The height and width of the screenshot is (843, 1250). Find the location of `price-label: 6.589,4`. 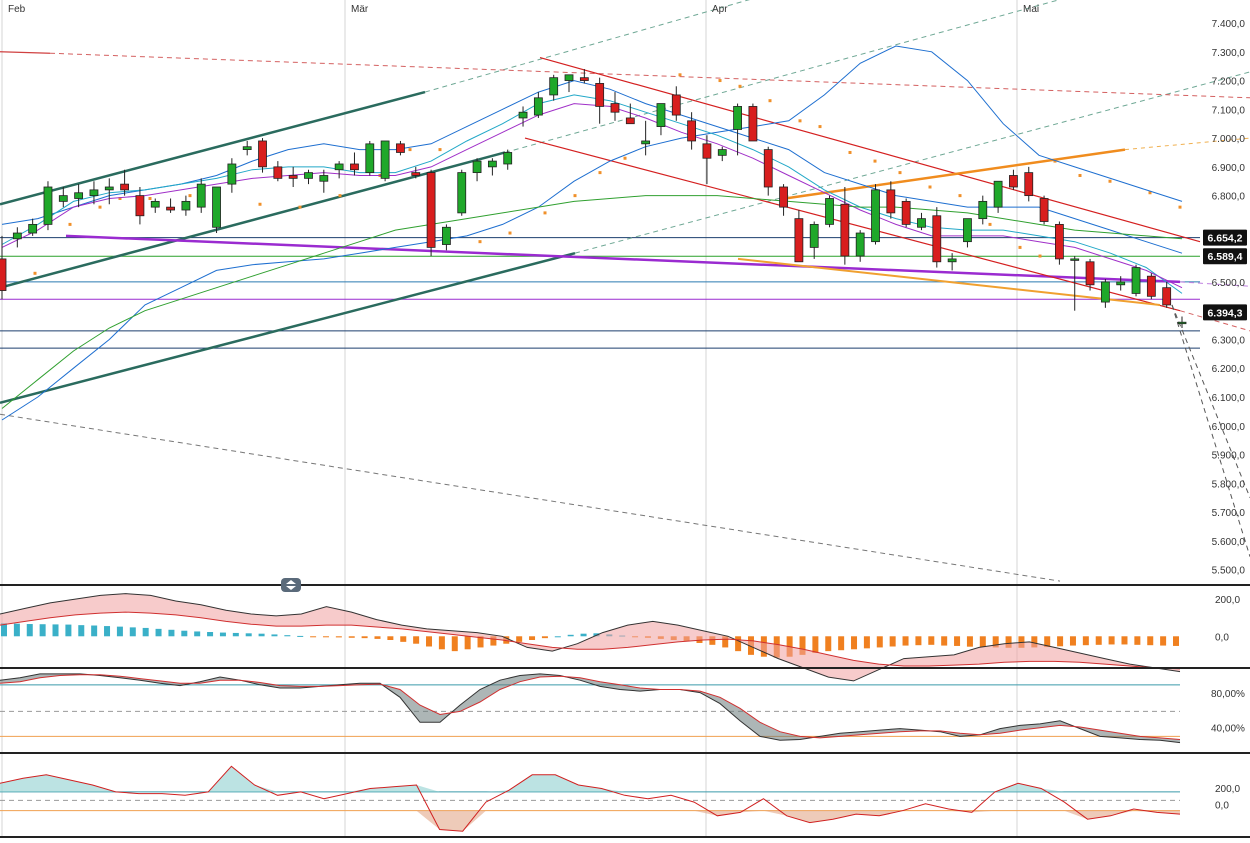

price-label: 6.589,4 is located at coordinates (1225, 256).